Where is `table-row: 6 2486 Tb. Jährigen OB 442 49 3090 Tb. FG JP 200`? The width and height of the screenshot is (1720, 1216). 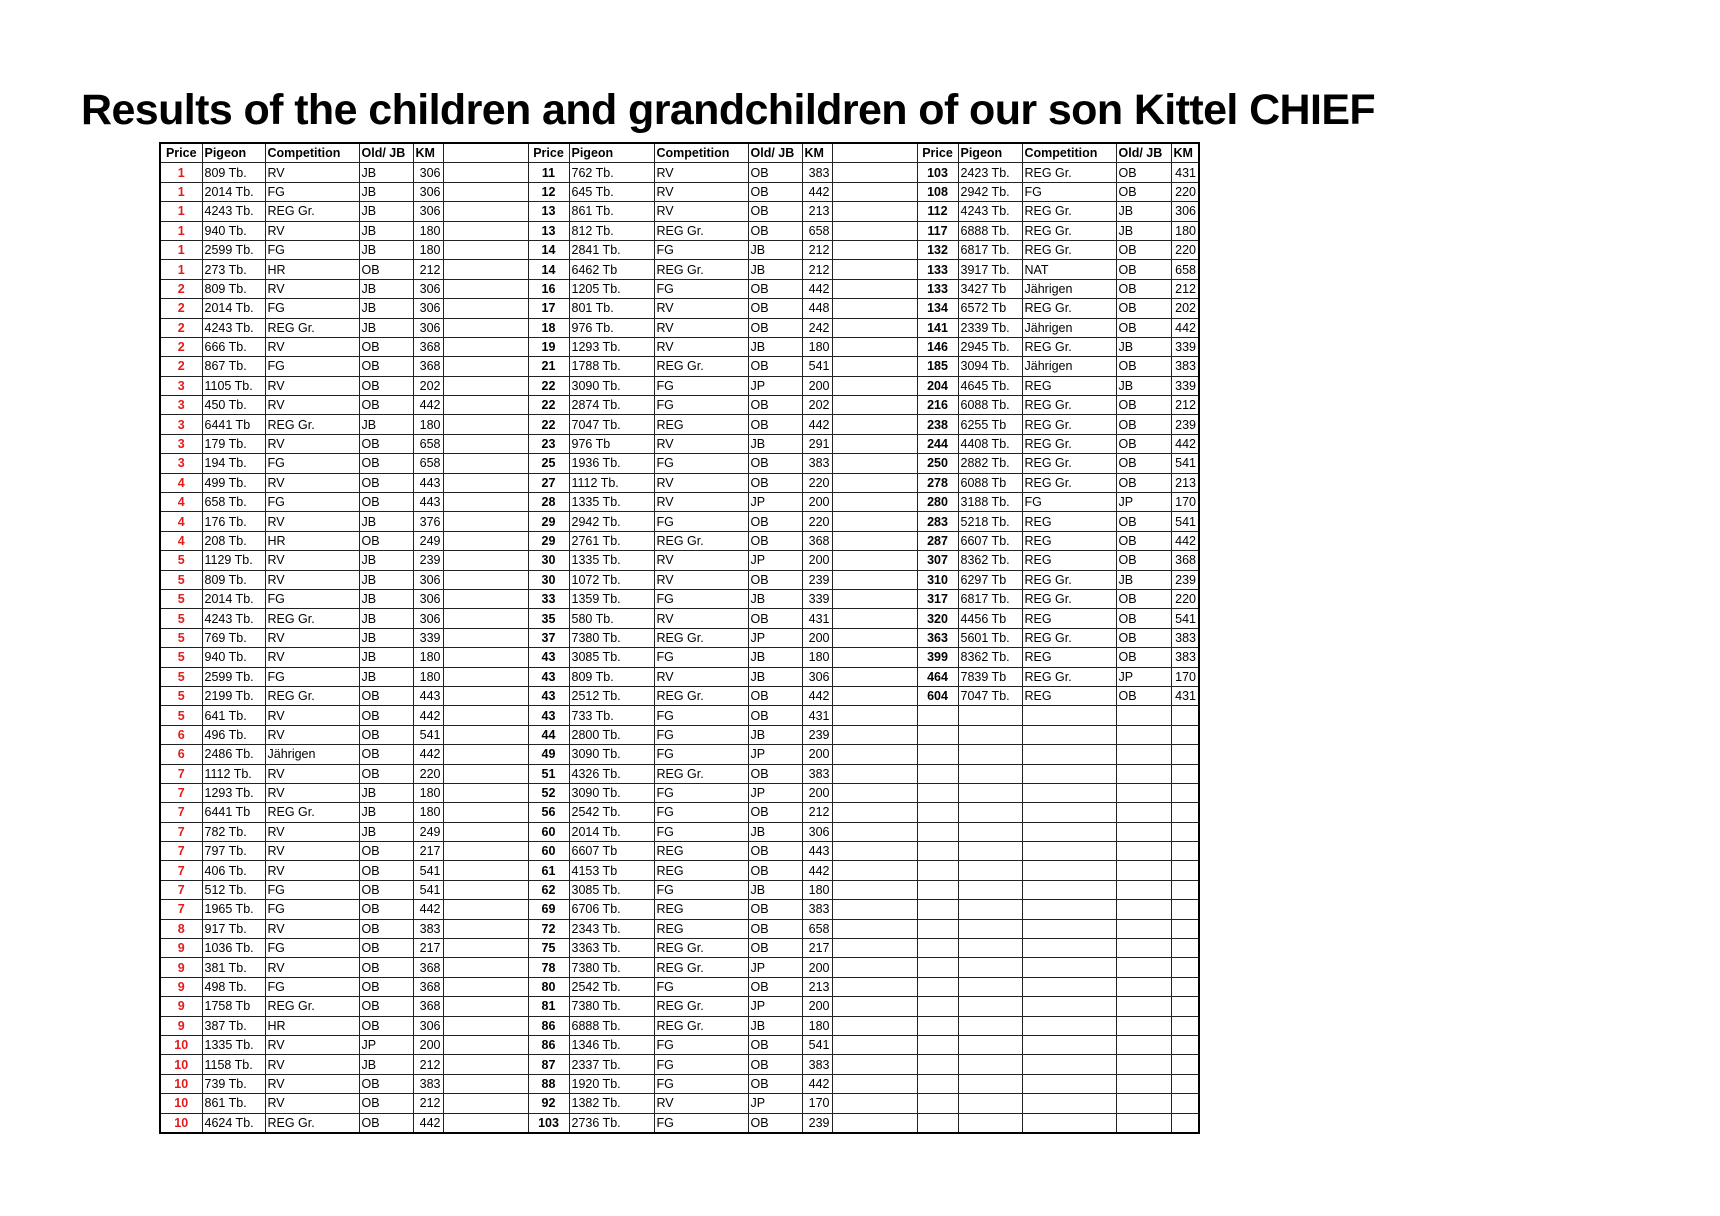
table-row: 6 2486 Tb. Jährigen OB 442 49 3090 Tb. FG JP 200 is located at coordinates (679, 754).